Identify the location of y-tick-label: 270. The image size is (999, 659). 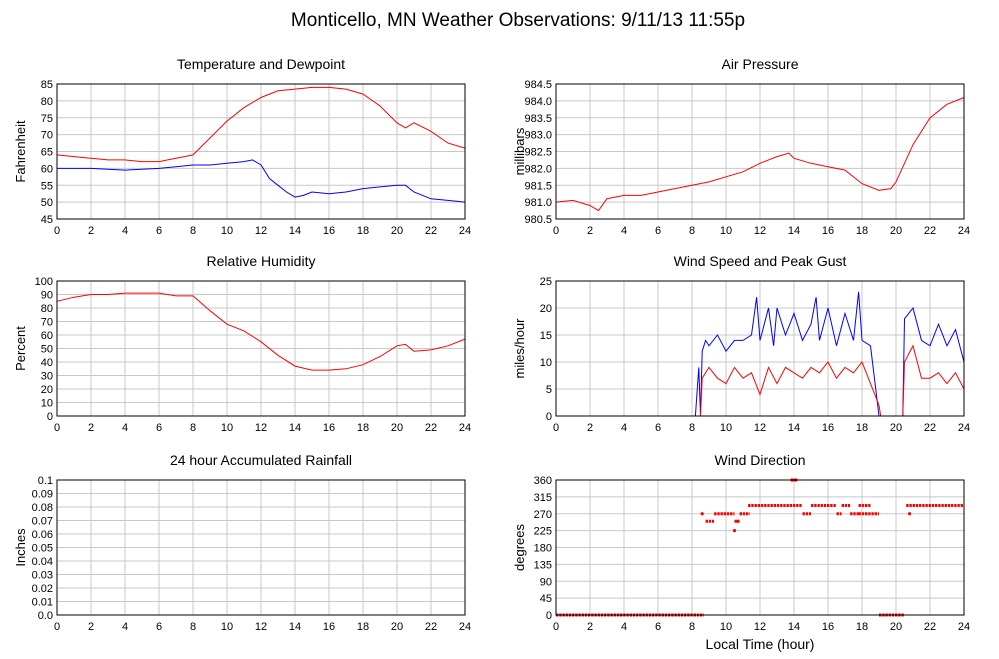
(543, 515).